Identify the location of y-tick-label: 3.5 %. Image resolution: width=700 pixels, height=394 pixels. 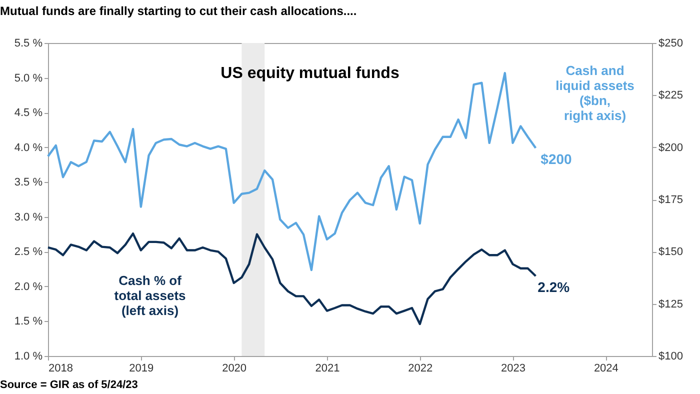
(28, 182).